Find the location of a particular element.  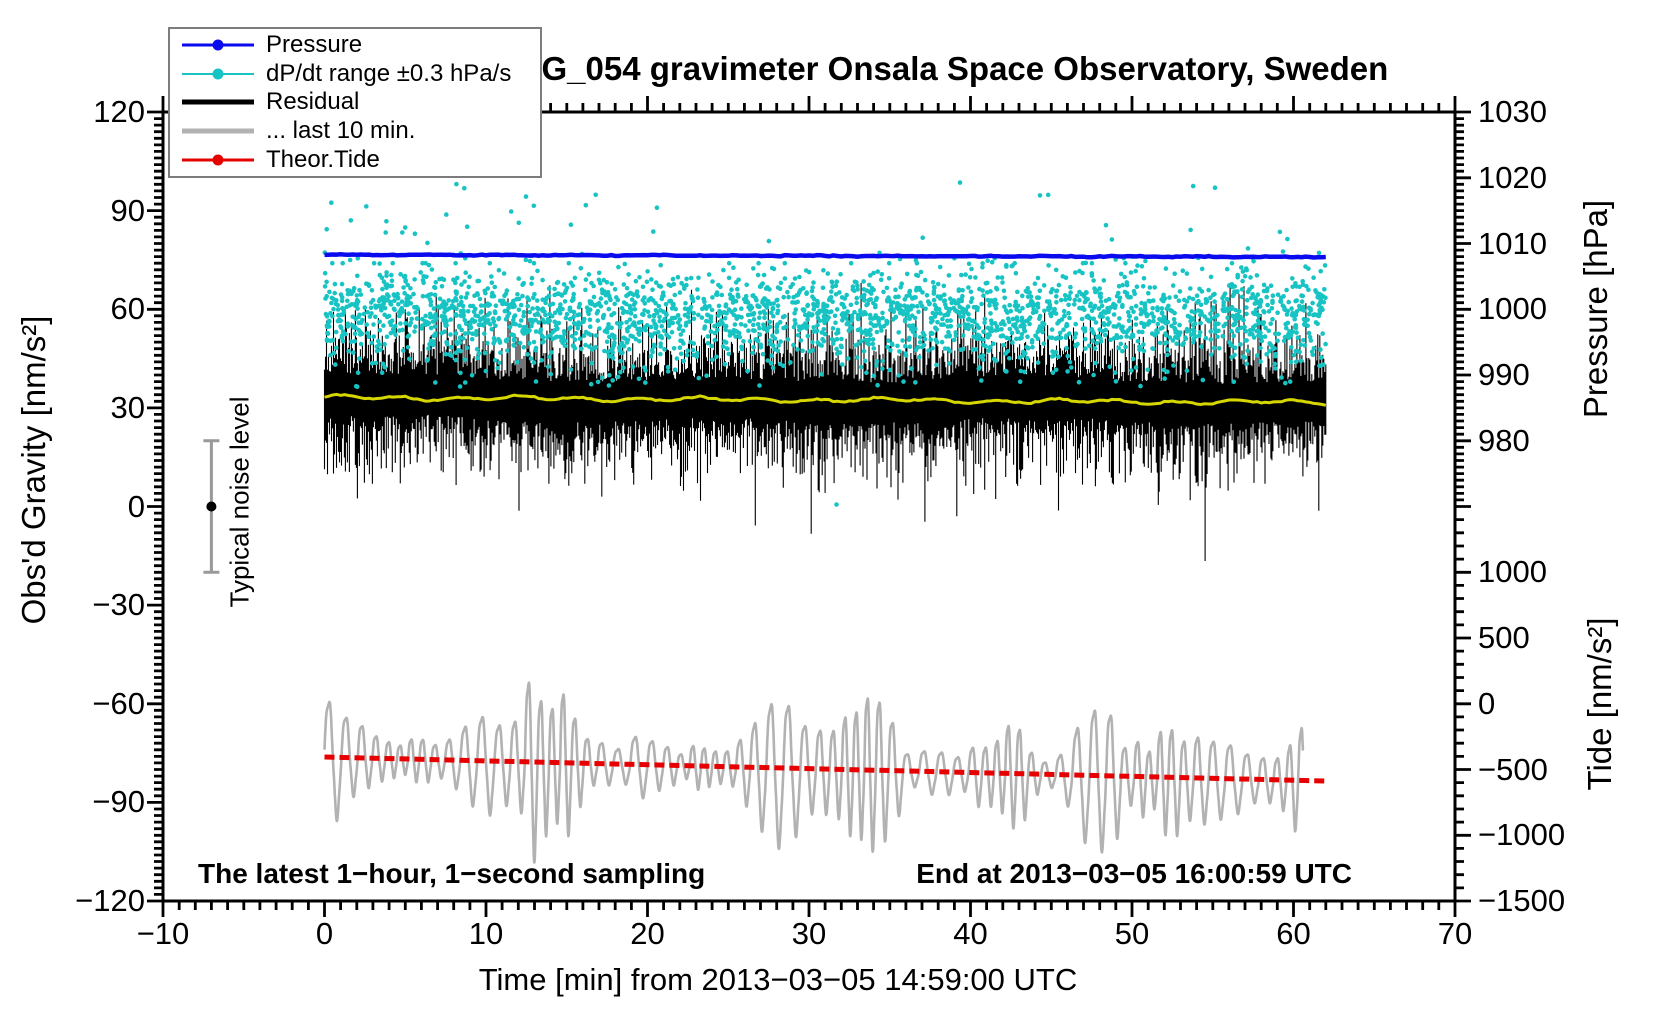

tide-tick-label: −500 is located at coordinates (1513, 769).